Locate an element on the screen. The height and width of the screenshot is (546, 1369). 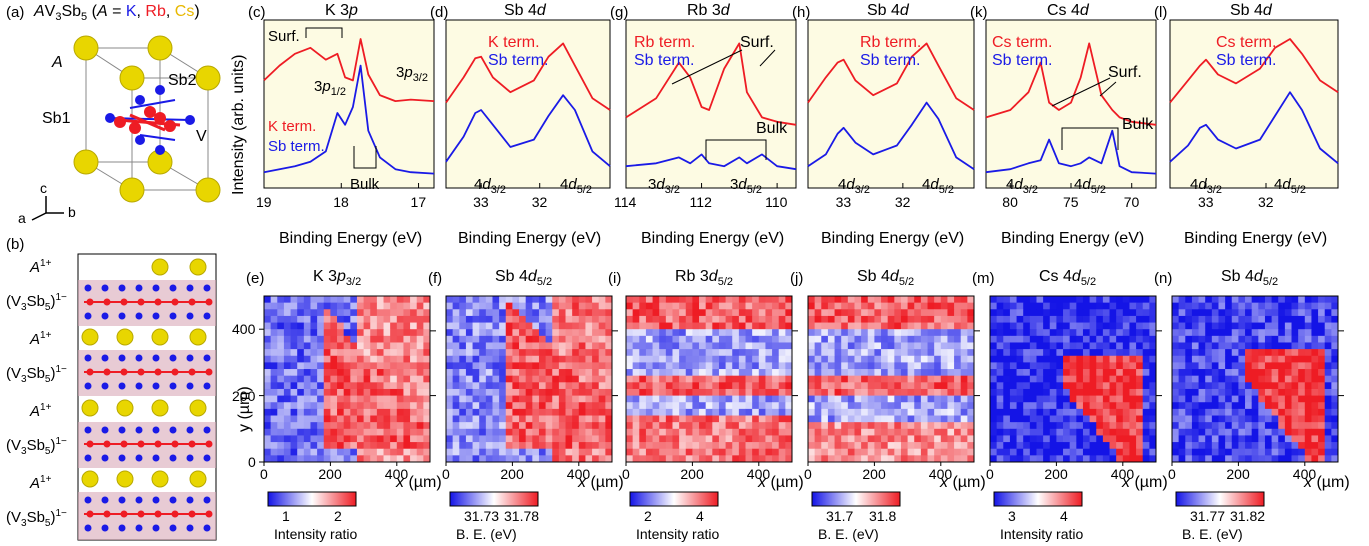
spectrum-title-5: Sb 4d is located at coordinates (1251, 10).